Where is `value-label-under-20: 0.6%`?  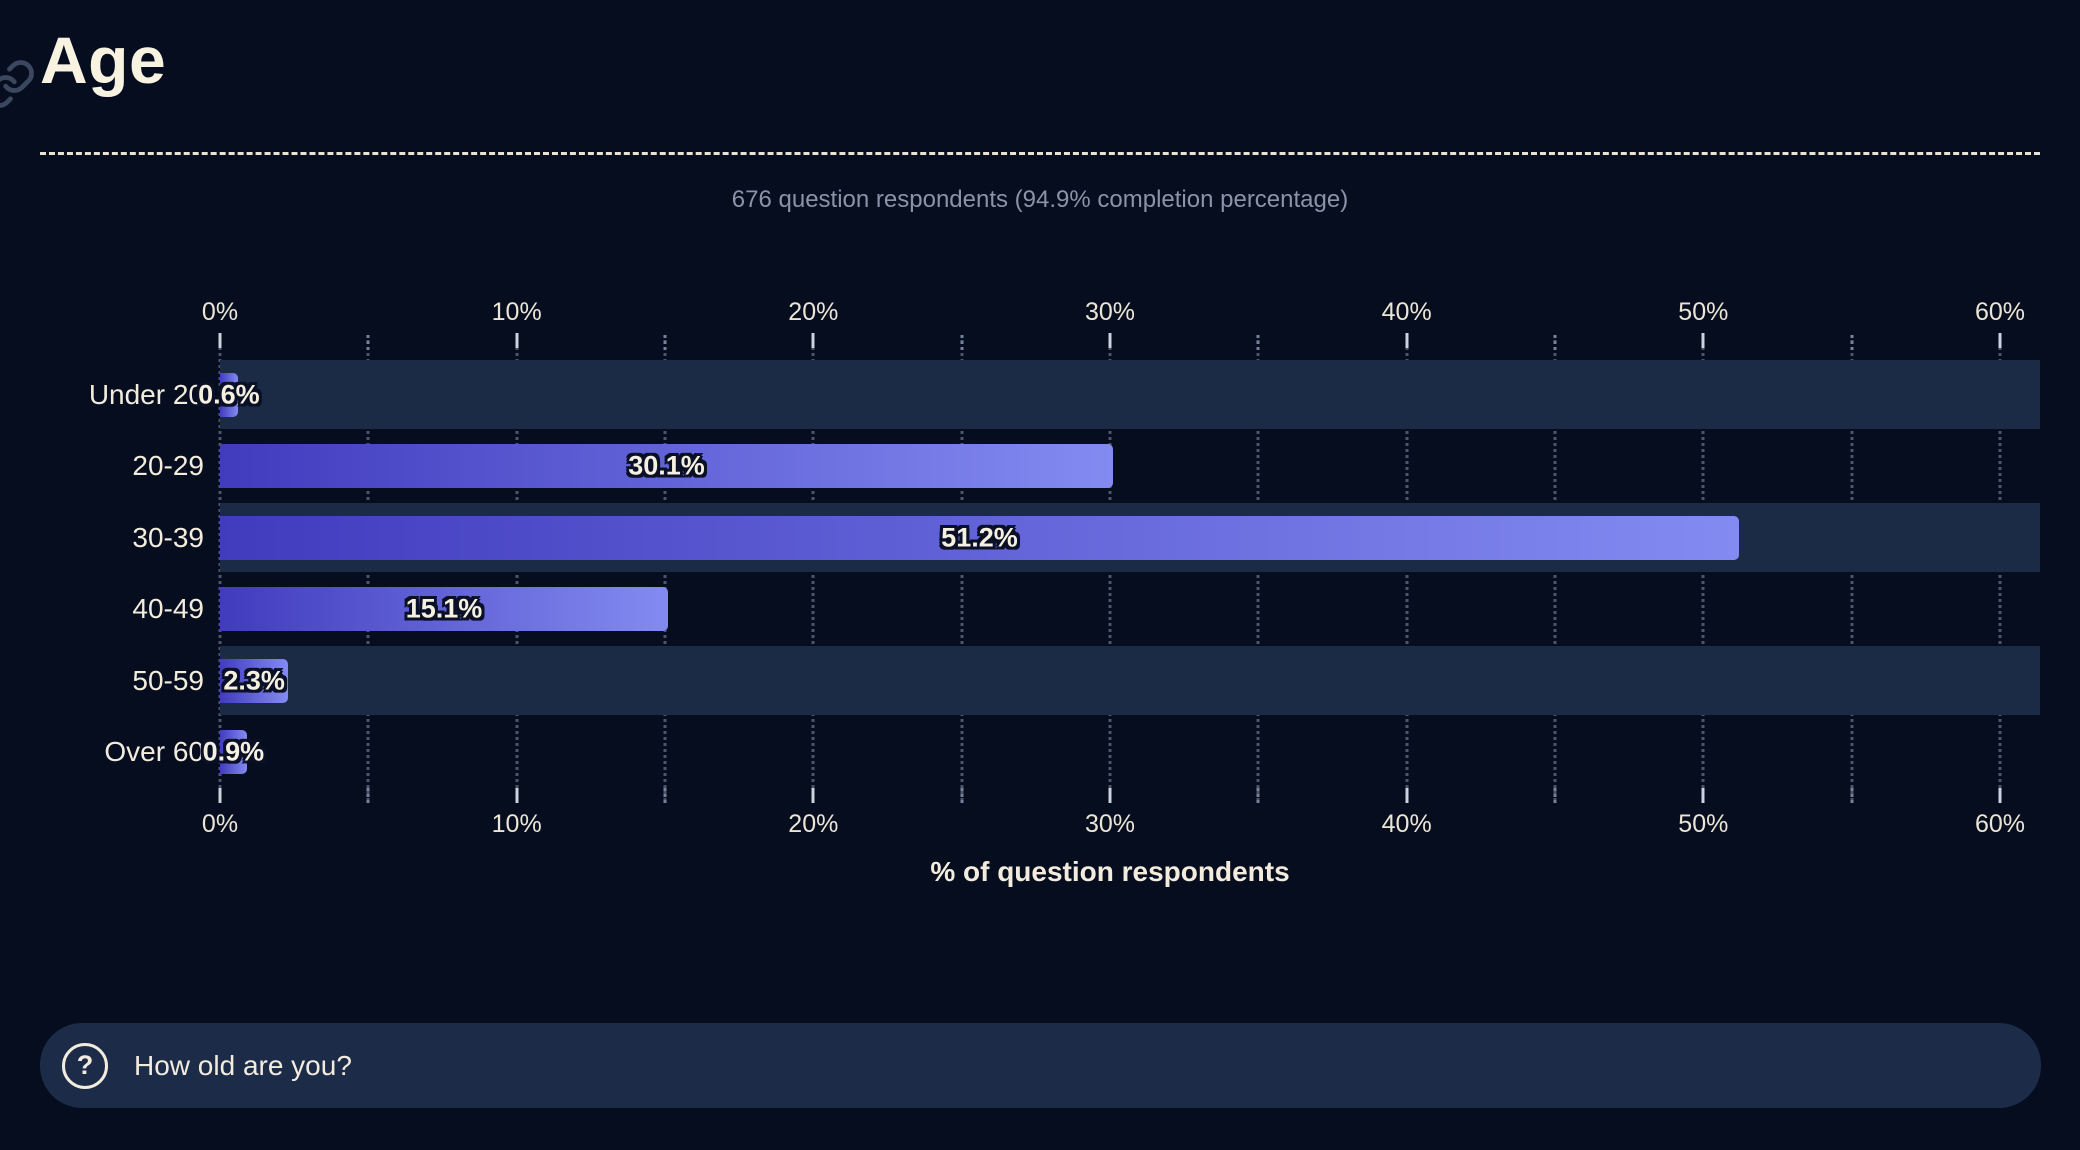 value-label-under-20: 0.6% is located at coordinates (229, 394).